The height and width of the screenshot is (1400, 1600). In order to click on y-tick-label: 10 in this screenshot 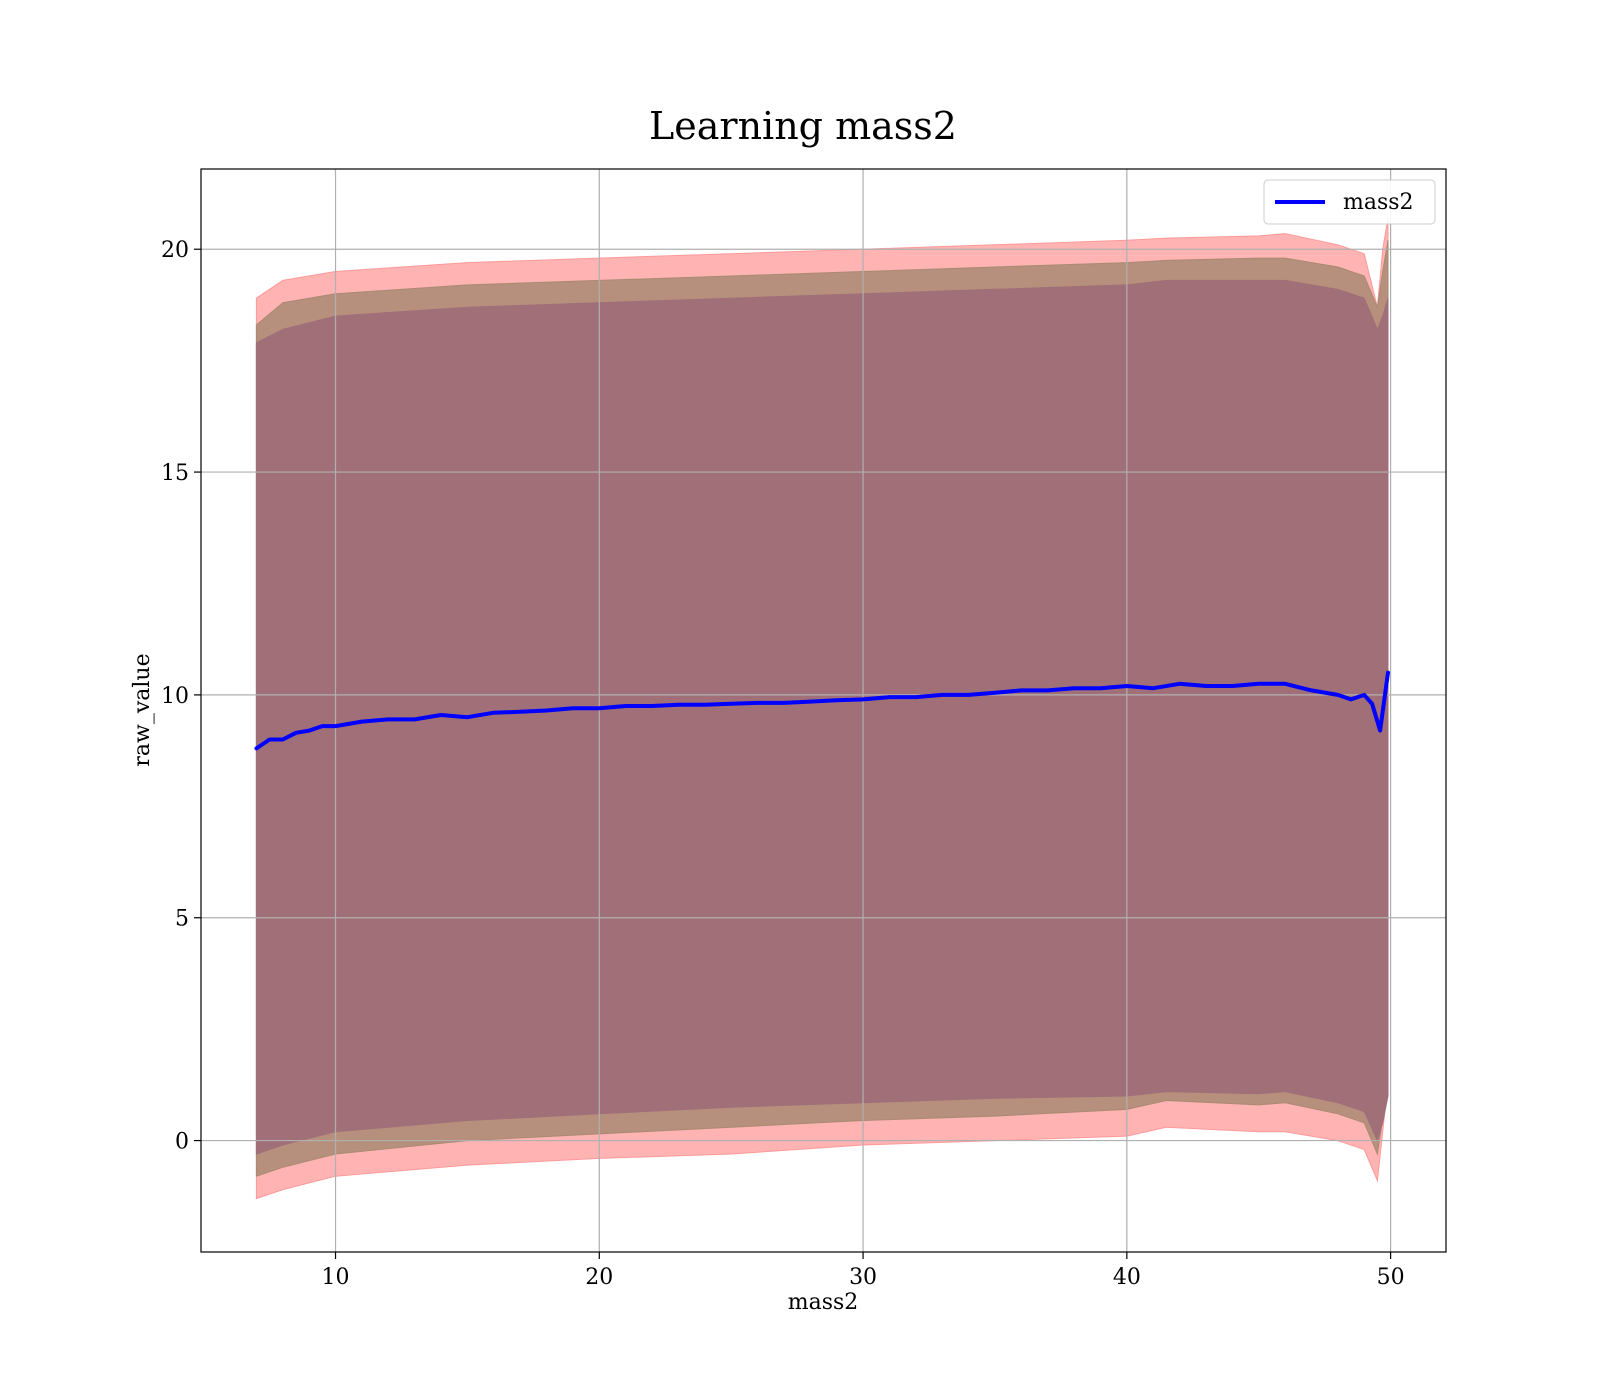, I will do `click(175, 696)`.